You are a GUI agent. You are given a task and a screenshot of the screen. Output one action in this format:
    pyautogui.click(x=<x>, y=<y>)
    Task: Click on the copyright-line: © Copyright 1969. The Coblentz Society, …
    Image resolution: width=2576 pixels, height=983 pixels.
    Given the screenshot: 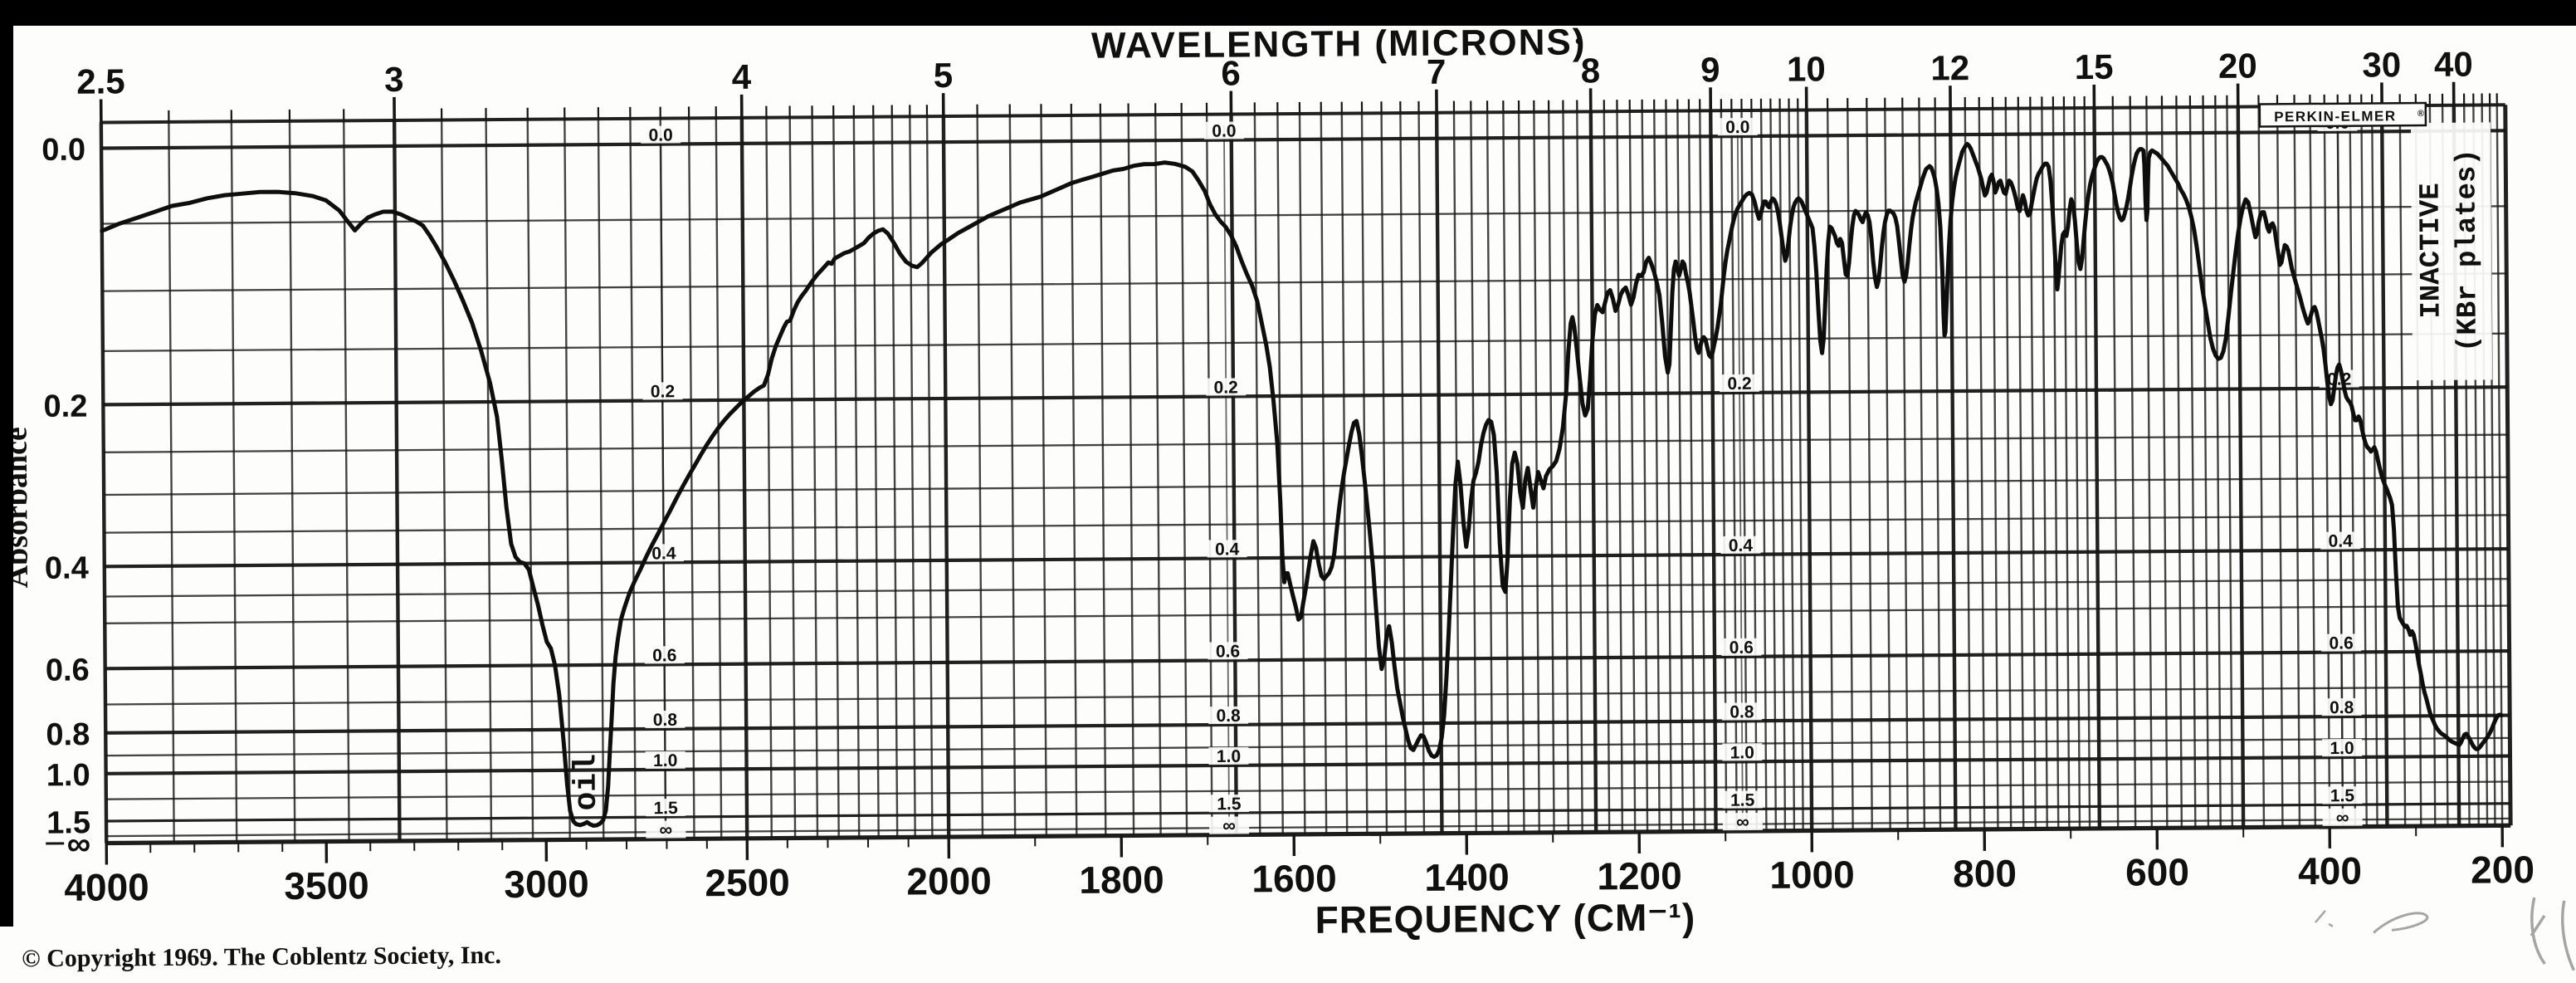 What is the action you would take?
    pyautogui.click(x=262, y=957)
    